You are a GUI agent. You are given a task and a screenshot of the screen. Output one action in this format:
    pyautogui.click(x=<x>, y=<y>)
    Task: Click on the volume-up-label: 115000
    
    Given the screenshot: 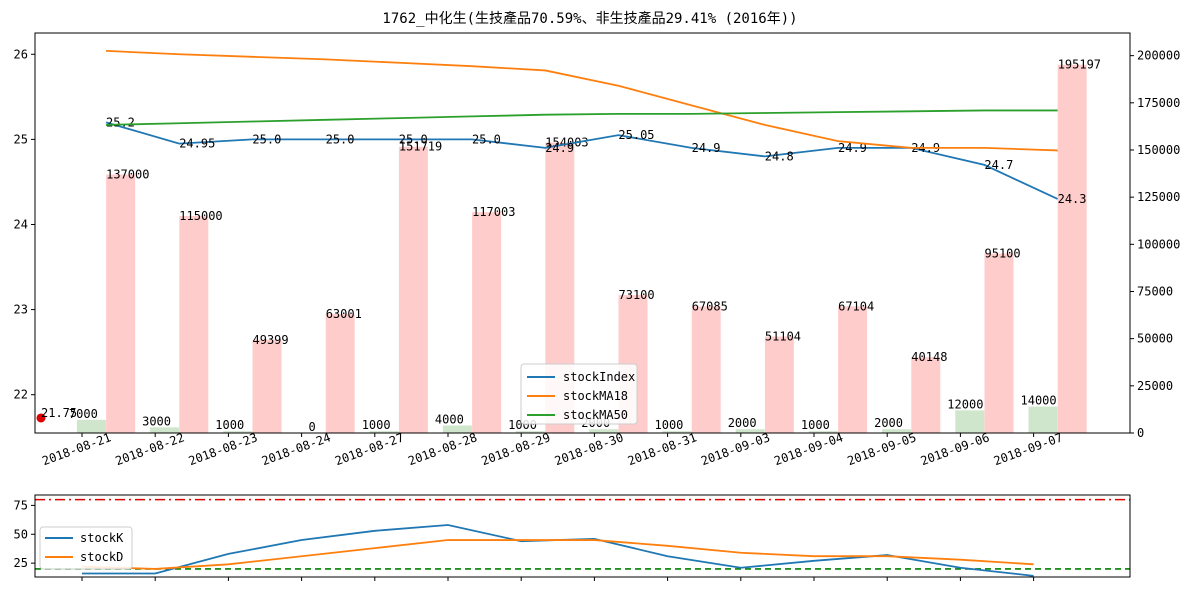 What is the action you would take?
    pyautogui.click(x=200, y=216)
    